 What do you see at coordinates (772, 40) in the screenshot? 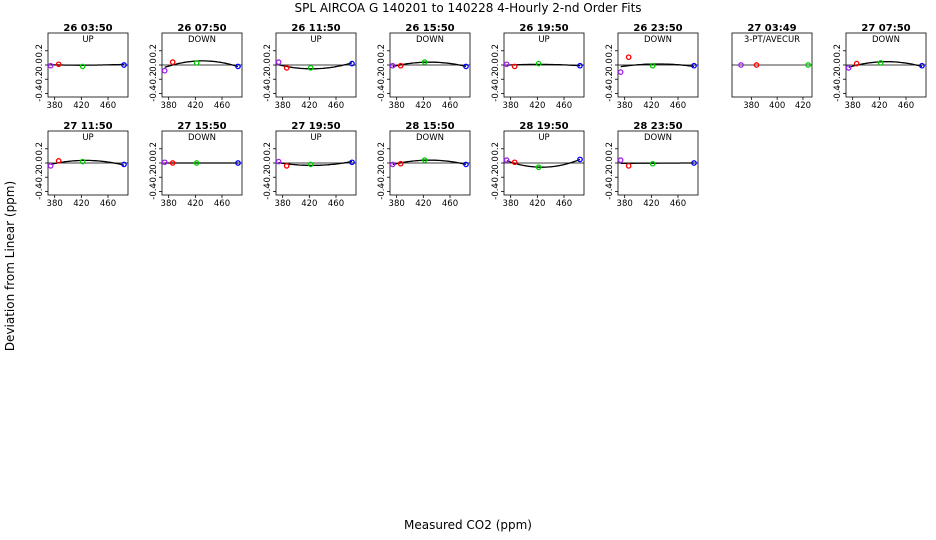
I see `panel-subtitle: 3-PT/AVECUR` at bounding box center [772, 40].